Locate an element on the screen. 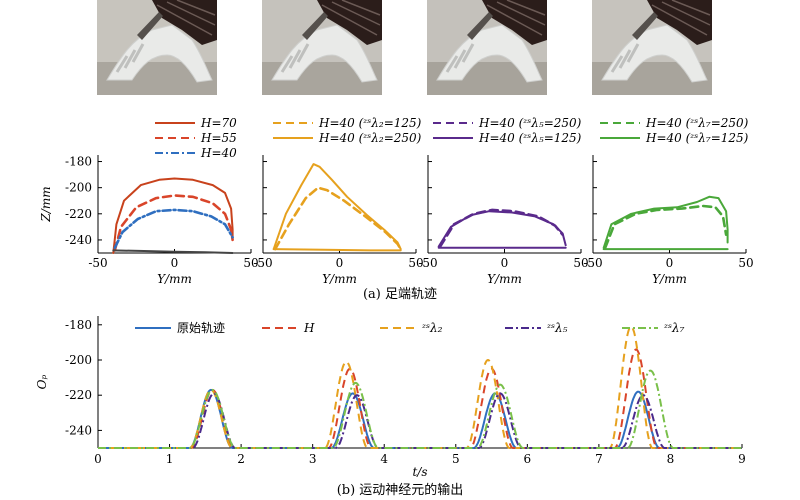  chart-b-xtick-label: 8 is located at coordinates (671, 459).